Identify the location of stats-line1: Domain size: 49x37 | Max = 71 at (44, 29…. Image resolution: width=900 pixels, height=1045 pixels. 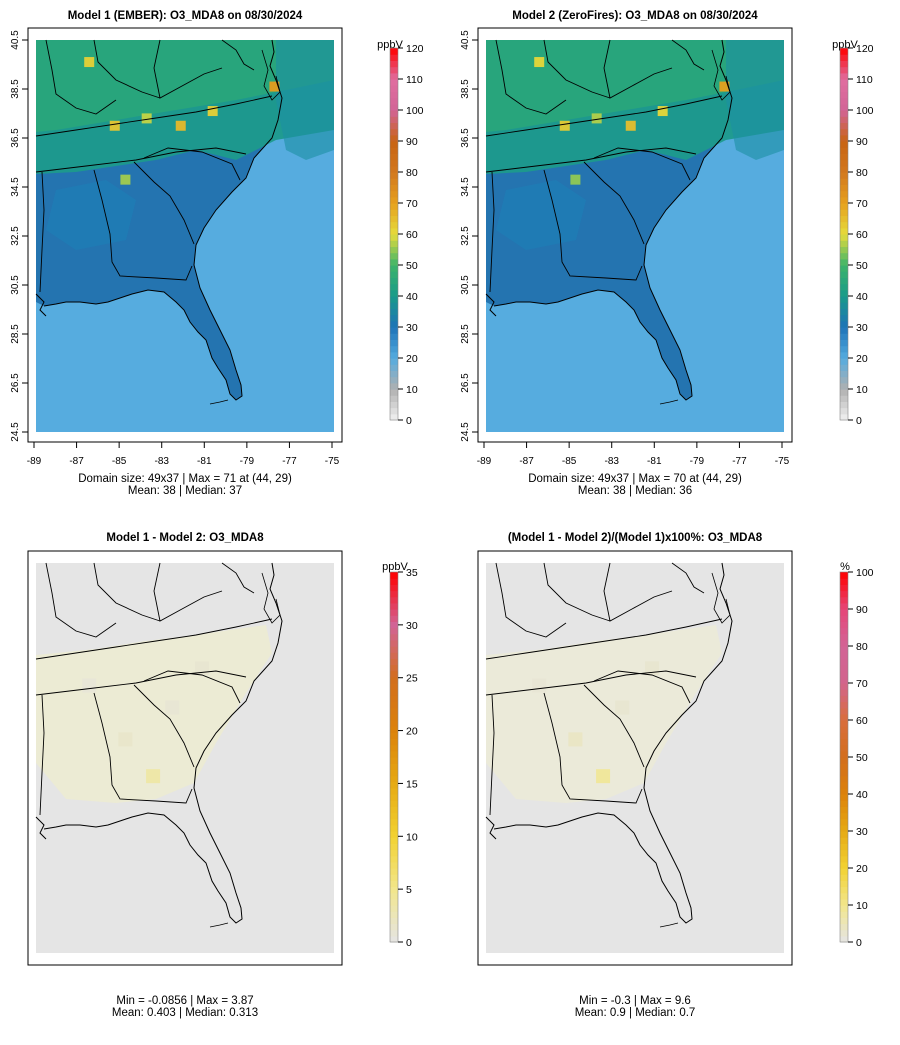
(185, 479).